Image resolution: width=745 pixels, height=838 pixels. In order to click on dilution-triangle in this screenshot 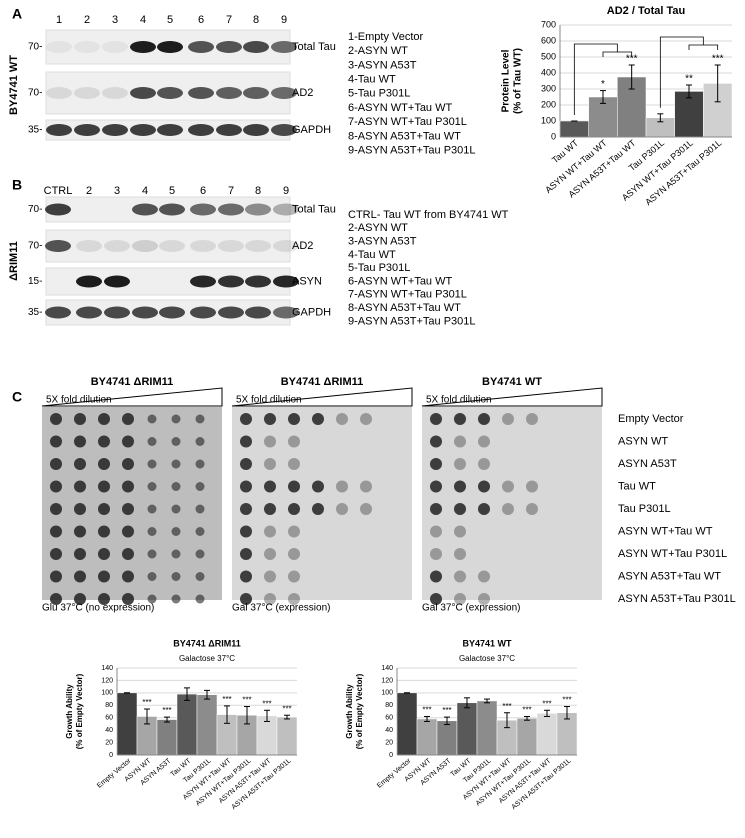, I will do `click(512, 397)`.